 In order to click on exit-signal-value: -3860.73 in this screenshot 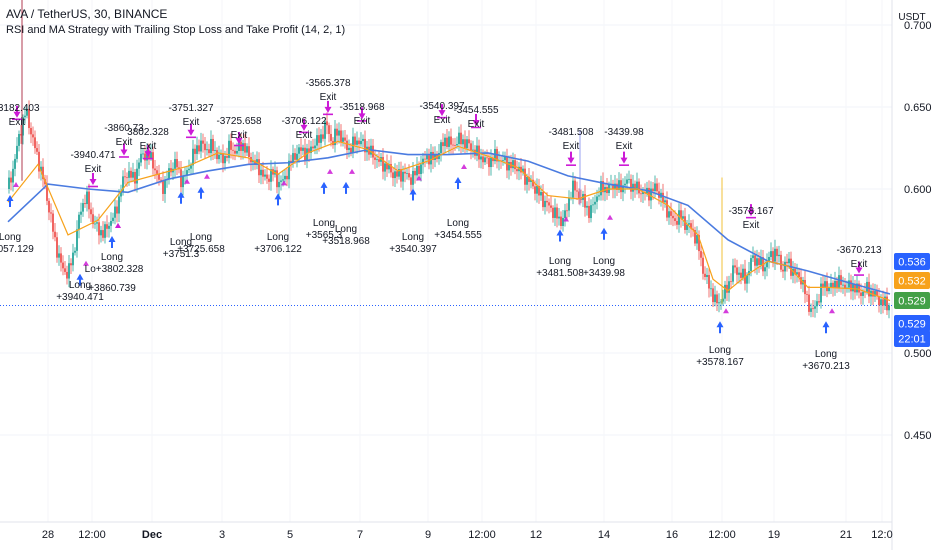, I will do `click(124, 128)`.